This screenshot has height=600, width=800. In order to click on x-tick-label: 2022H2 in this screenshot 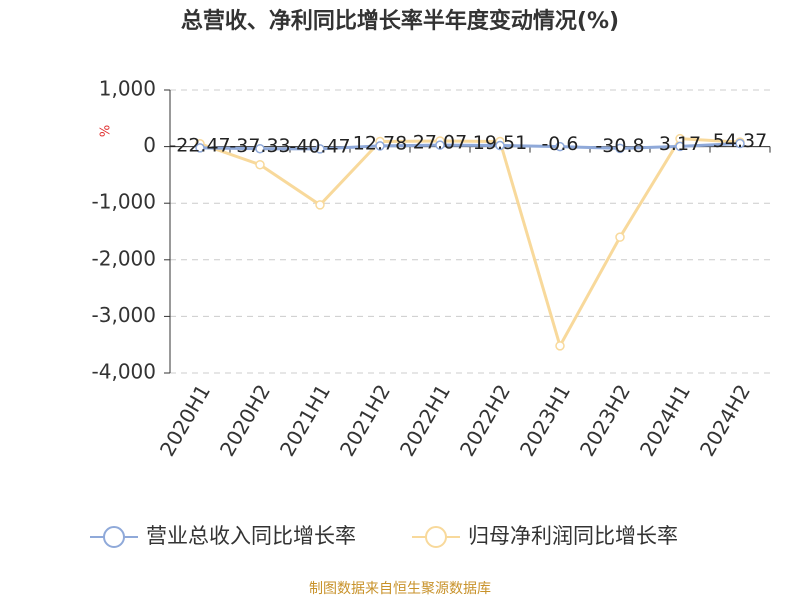, I will do `click(485, 420)`.